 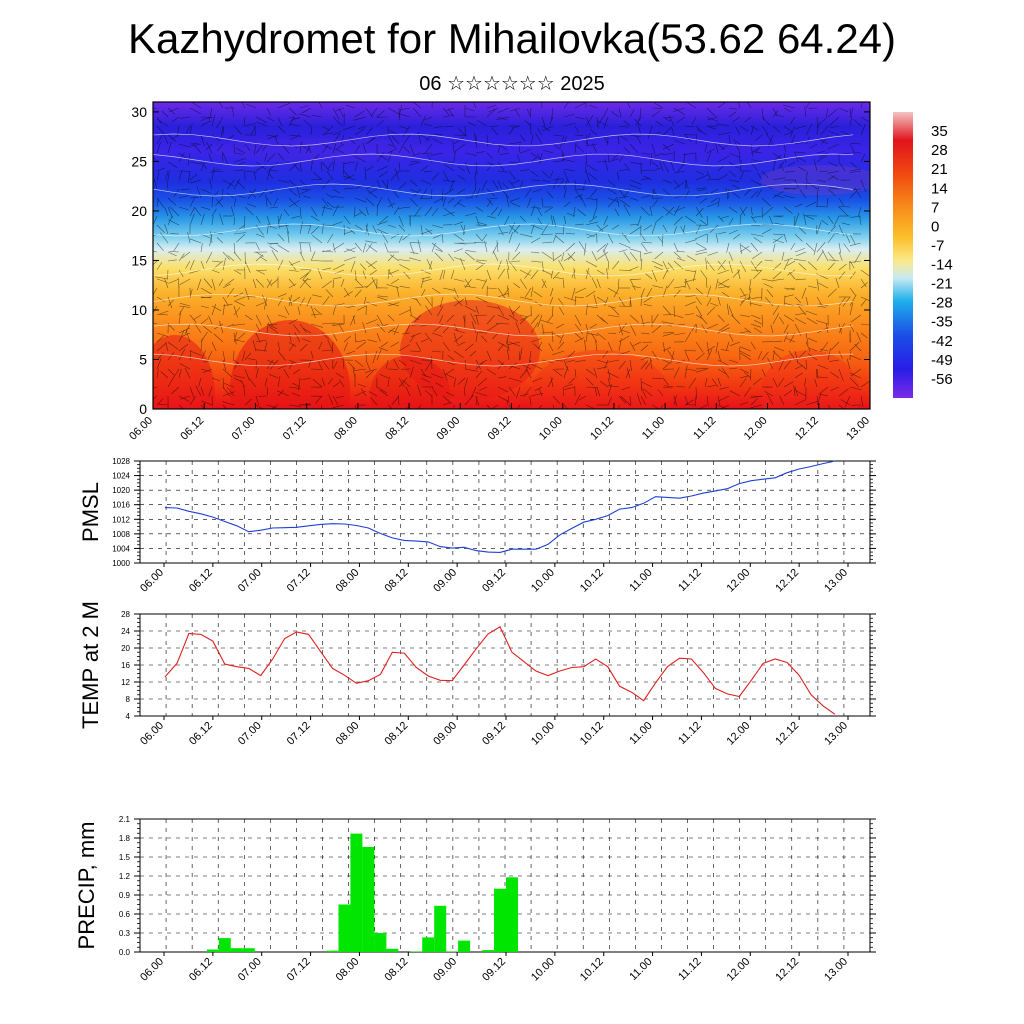 I want to click on x-tick-label: 11.12, so click(x=704, y=428).